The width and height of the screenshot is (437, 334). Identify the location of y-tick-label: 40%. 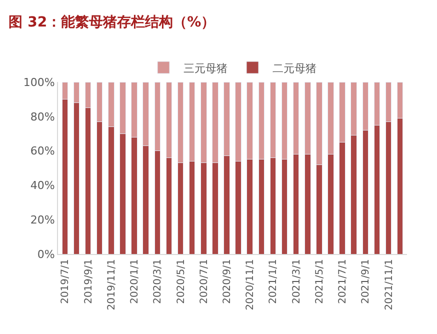
(42, 185).